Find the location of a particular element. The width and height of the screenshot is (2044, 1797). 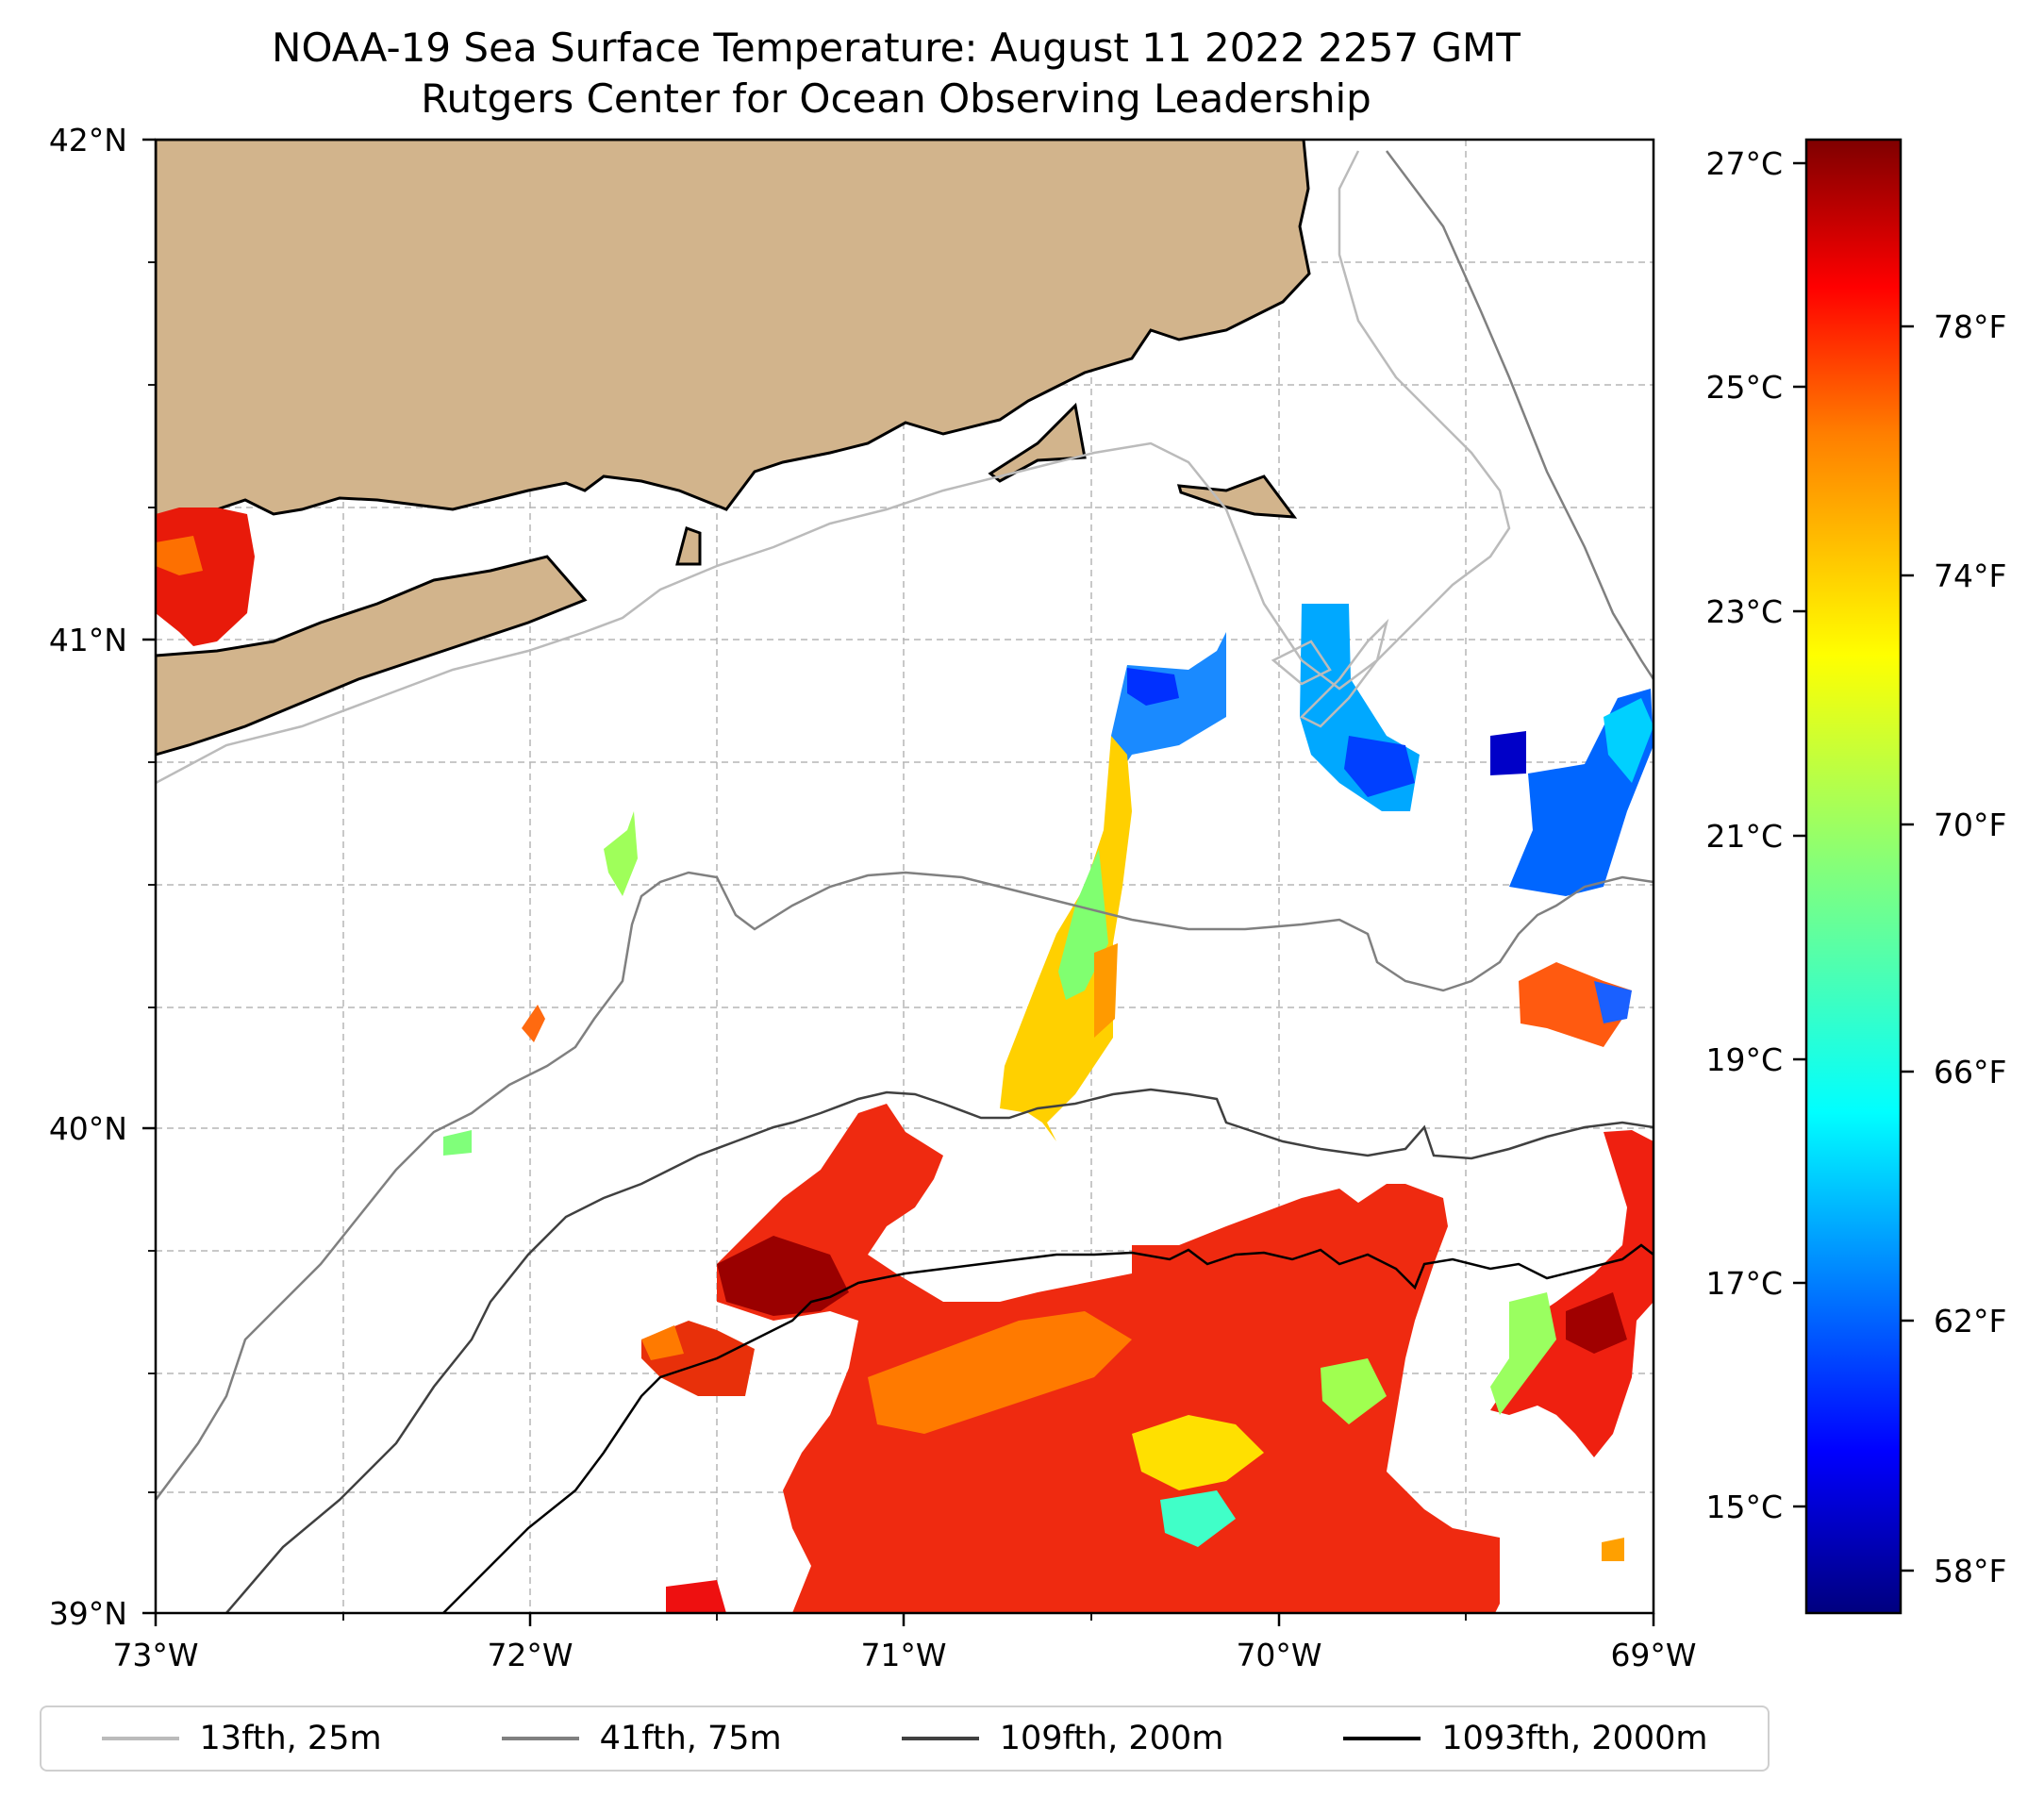

y-tick-label: 42°N is located at coordinates (88, 140).